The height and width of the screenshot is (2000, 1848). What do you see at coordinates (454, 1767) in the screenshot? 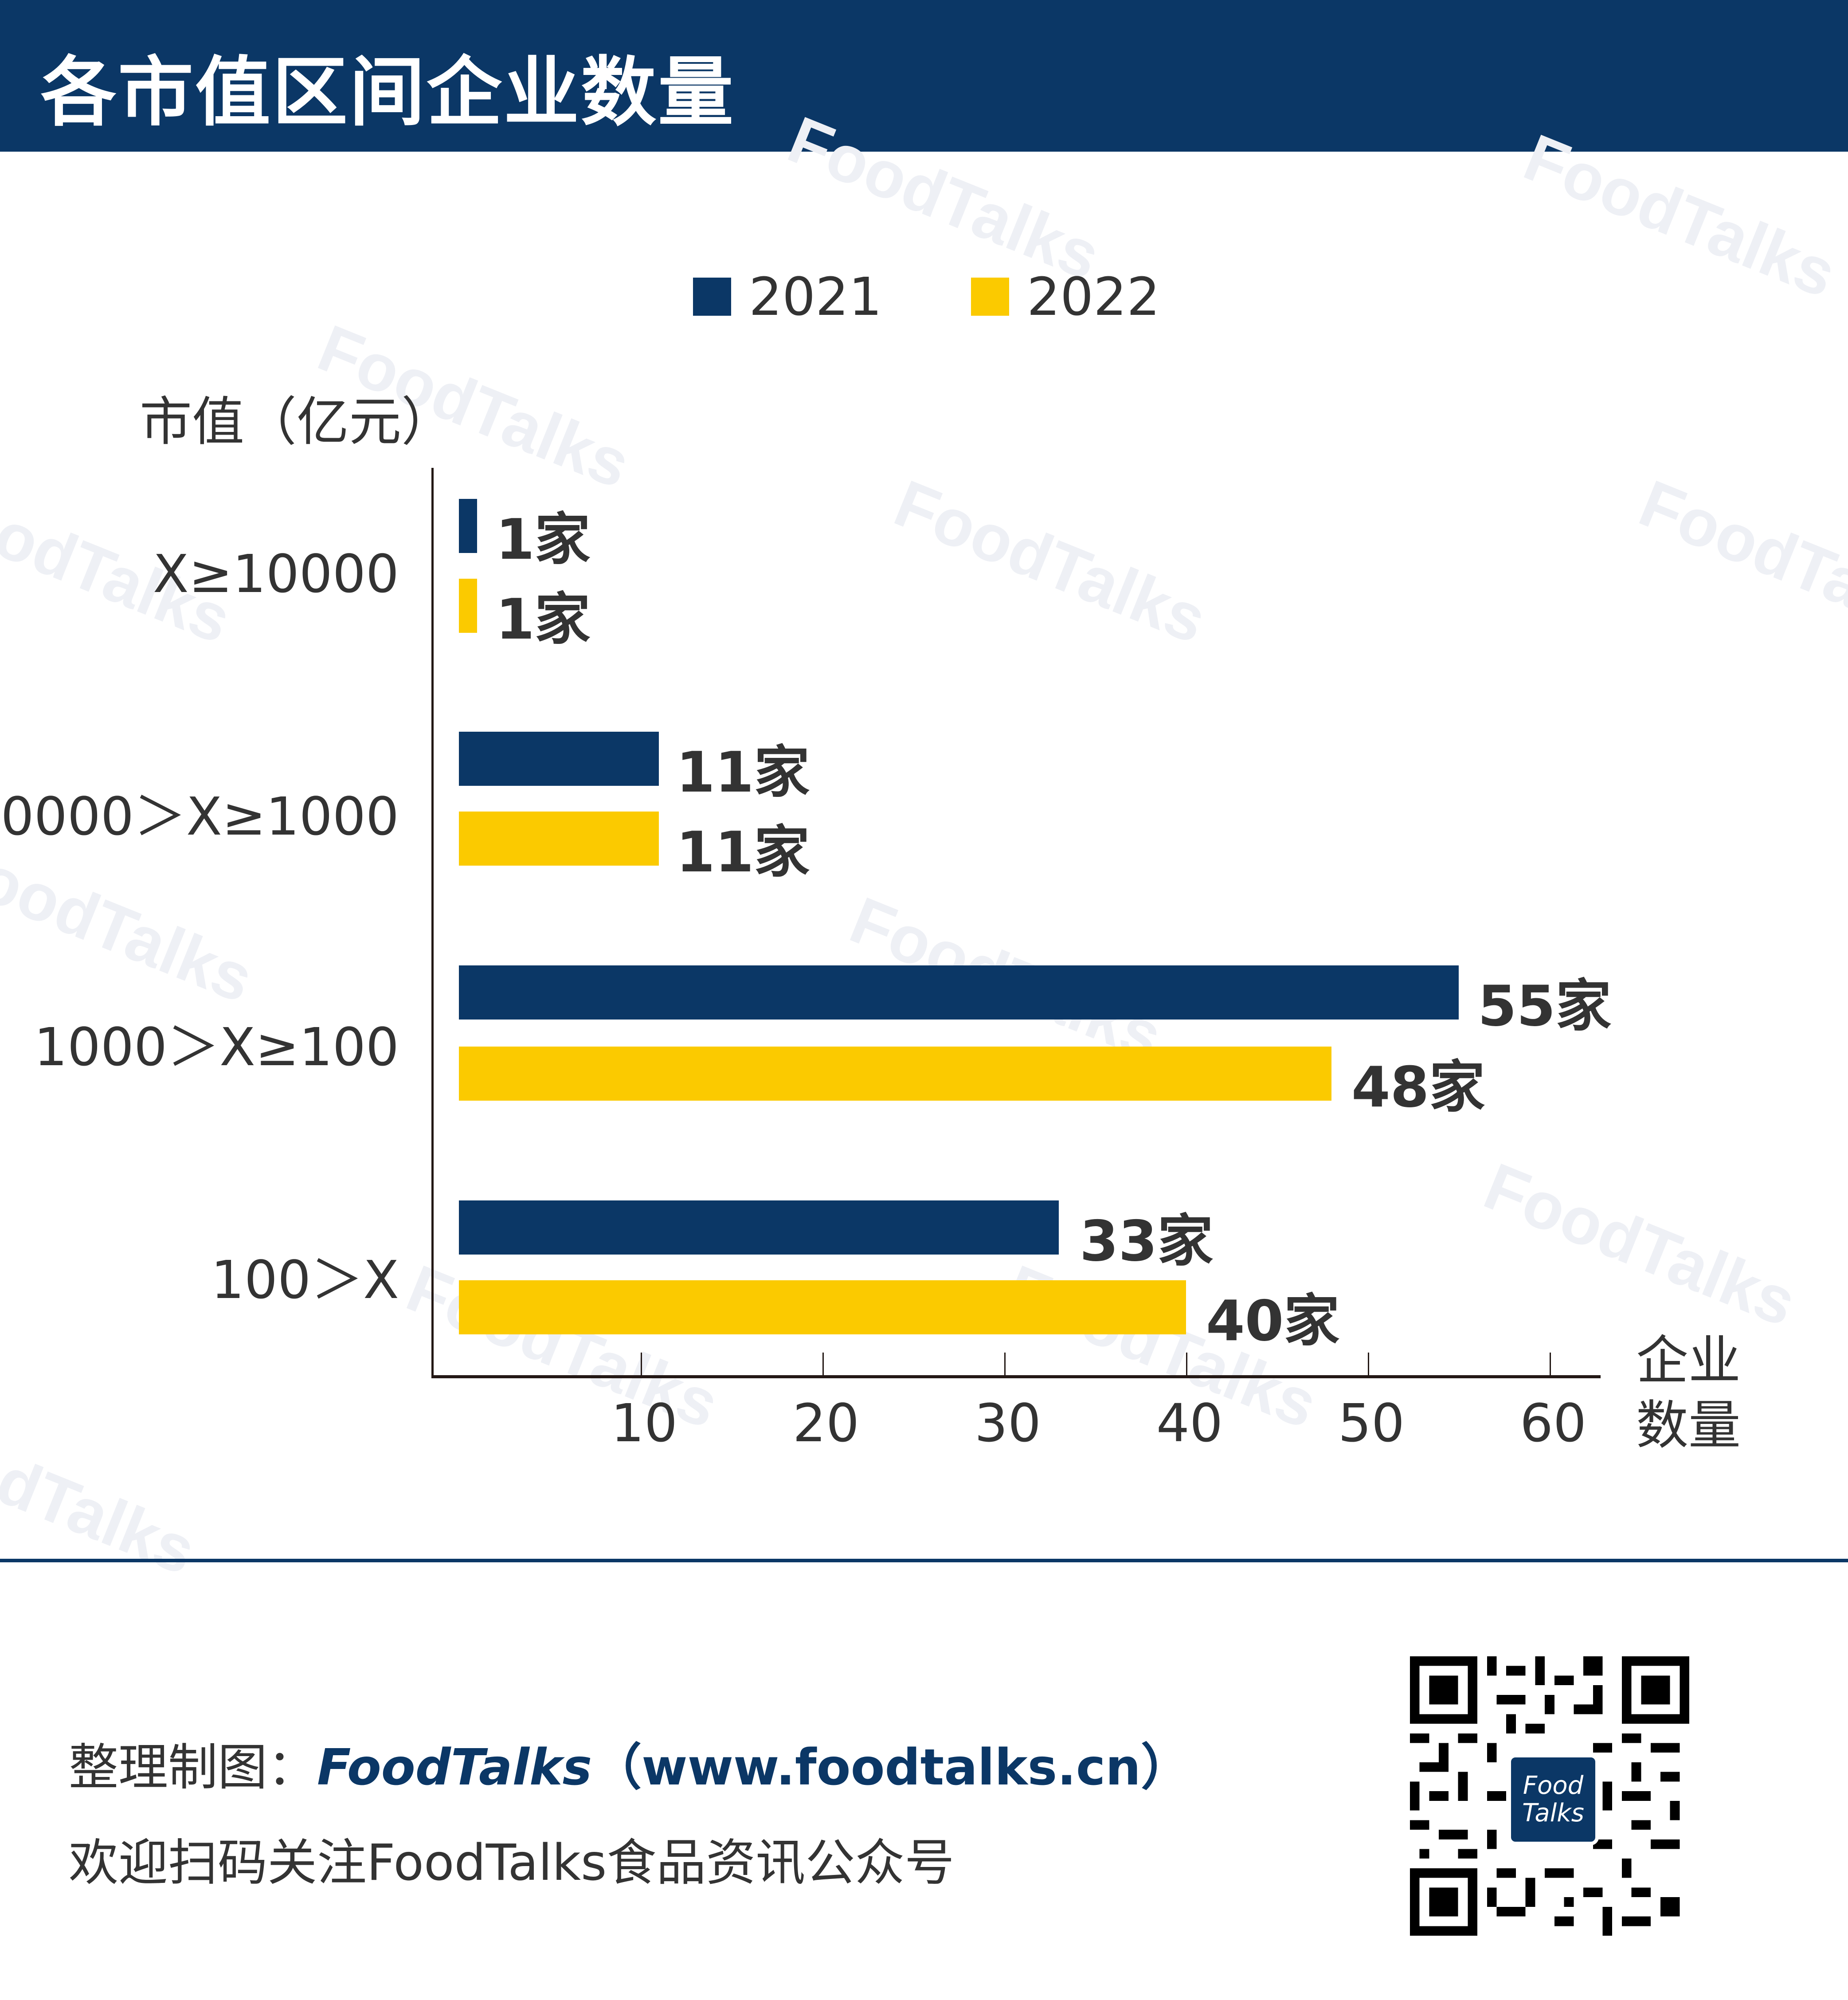
I see `credit-brand: FoodTalks` at bounding box center [454, 1767].